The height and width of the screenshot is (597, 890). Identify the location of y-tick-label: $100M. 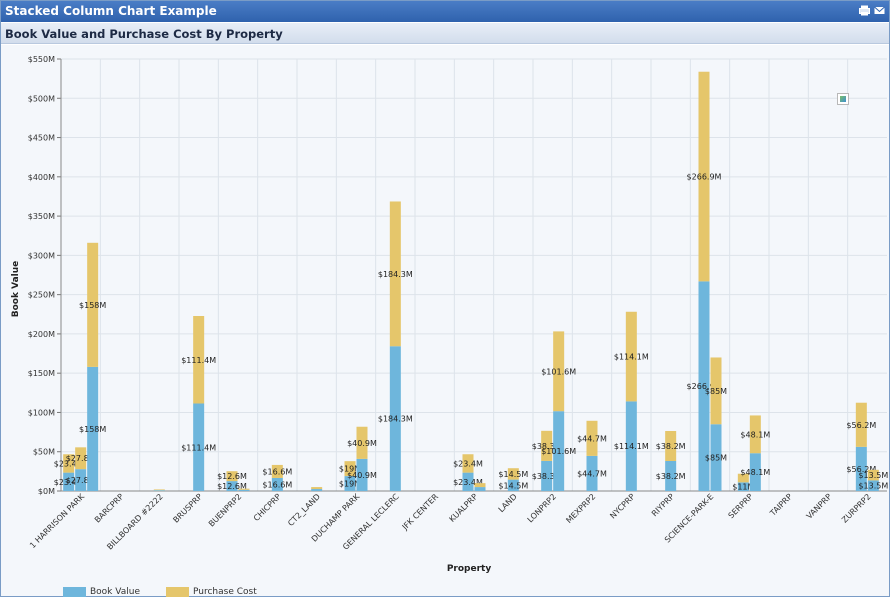
(41, 412).